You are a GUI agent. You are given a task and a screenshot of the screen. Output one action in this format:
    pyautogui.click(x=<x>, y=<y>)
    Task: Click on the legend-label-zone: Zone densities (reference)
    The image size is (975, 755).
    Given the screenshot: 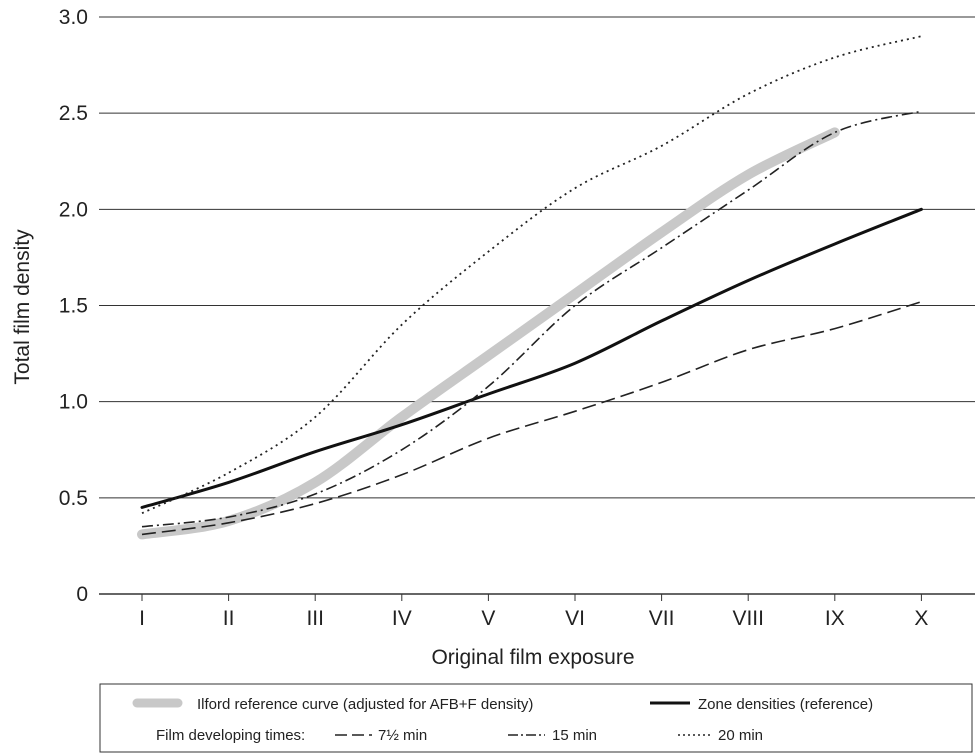 What is the action you would take?
    pyautogui.click(x=785, y=704)
    